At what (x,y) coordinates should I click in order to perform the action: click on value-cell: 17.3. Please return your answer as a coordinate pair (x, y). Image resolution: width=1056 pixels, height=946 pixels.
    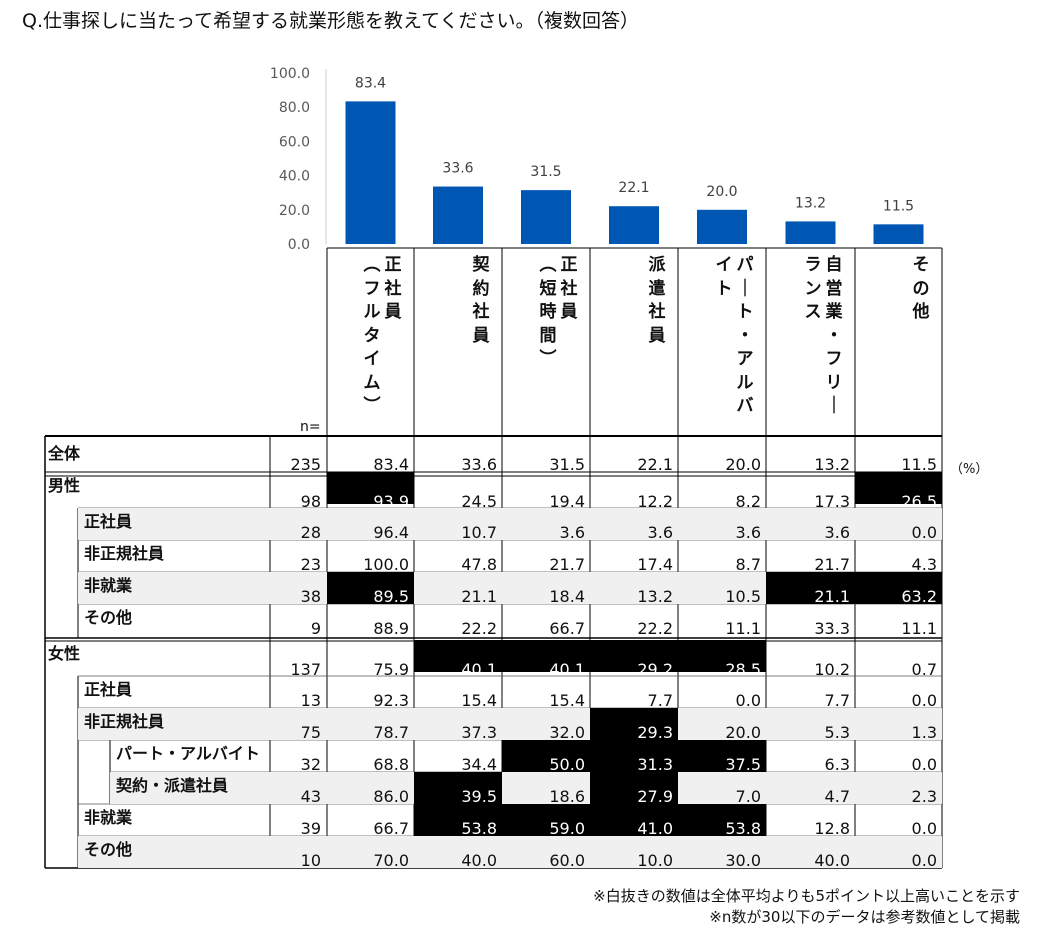
    Looking at the image, I should click on (832, 501).